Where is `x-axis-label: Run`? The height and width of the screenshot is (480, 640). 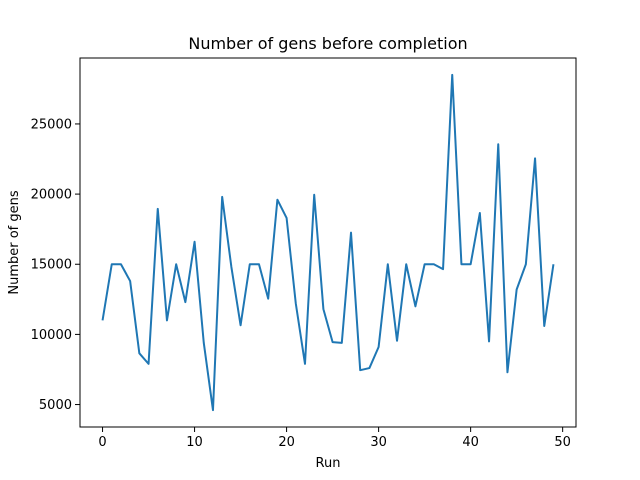 x-axis-label: Run is located at coordinates (328, 463).